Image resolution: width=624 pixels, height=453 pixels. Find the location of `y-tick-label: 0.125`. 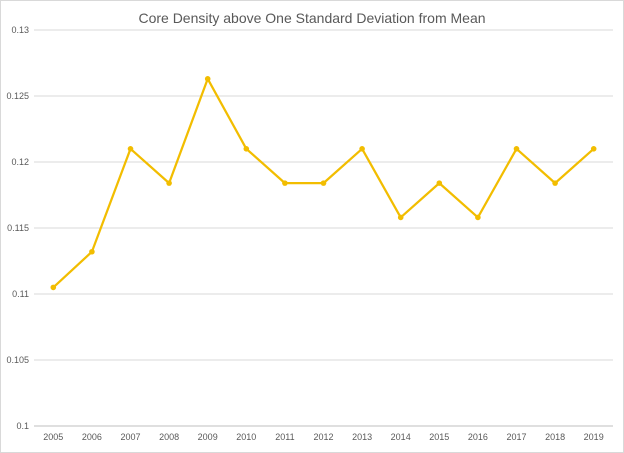

y-tick-label: 0.125 is located at coordinates (17, 96).